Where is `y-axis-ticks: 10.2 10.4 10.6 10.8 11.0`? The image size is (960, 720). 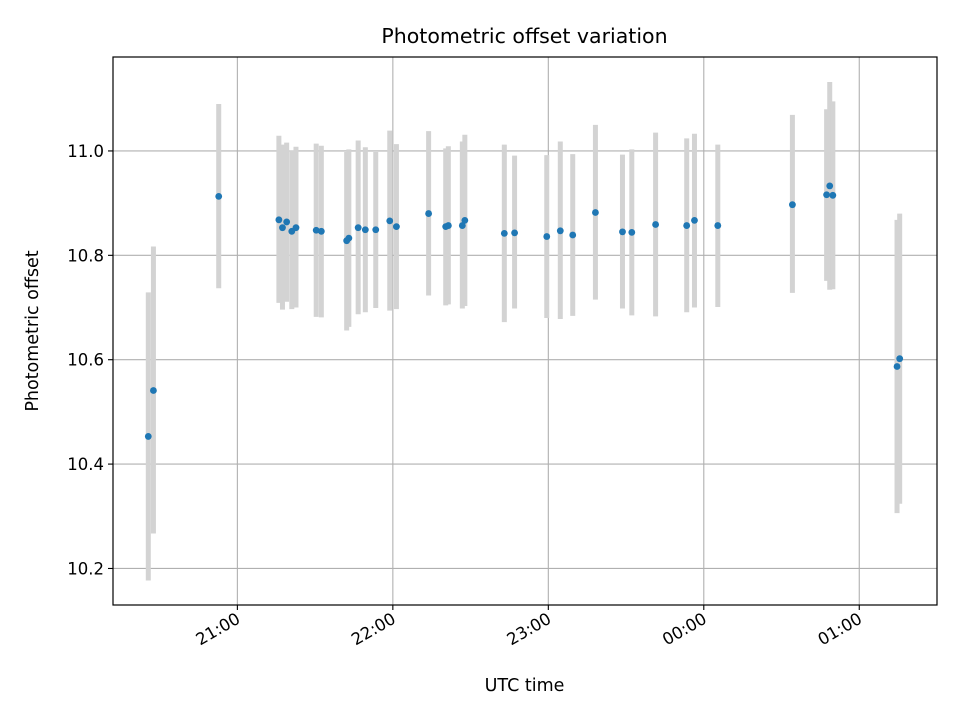
y-axis-ticks: 10.2 10.4 10.6 10.8 11.0 is located at coordinates (90, 360).